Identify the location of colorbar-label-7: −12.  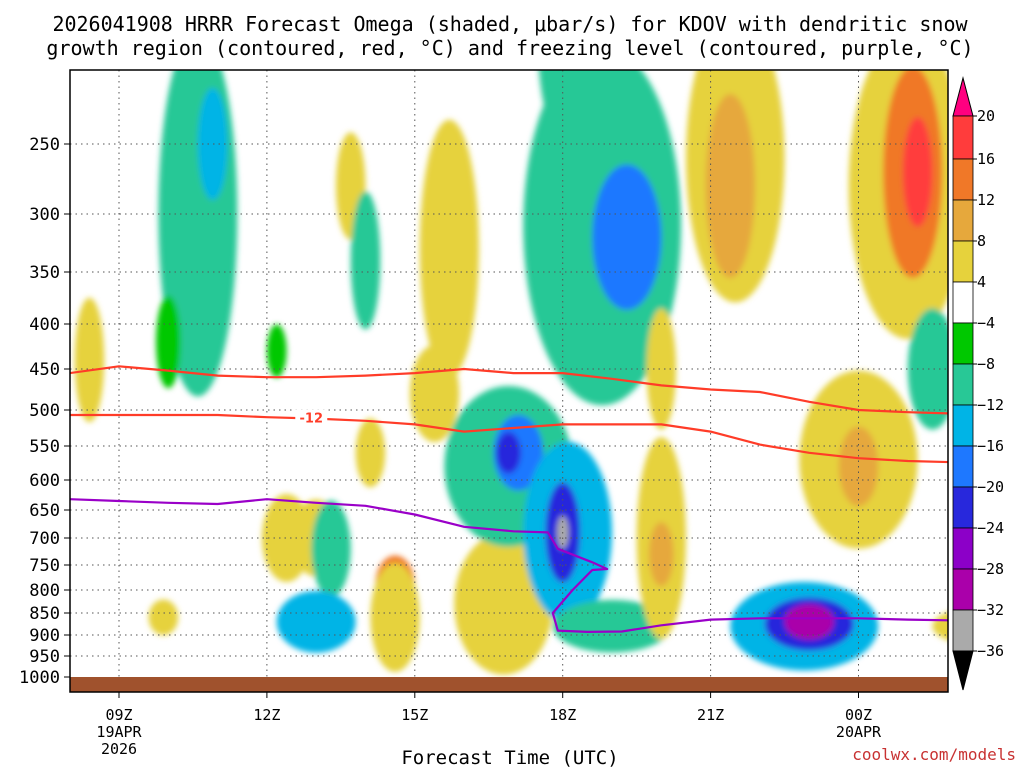
(990, 405).